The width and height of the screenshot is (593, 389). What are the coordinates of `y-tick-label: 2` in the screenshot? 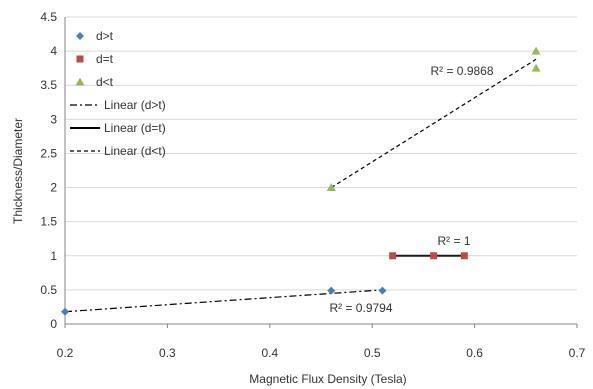 It's located at (53, 188).